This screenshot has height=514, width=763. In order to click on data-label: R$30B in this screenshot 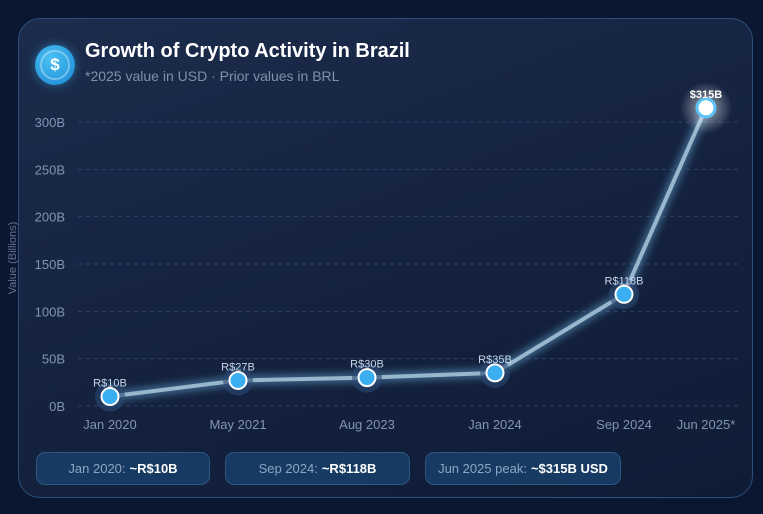, I will do `click(367, 365)`.